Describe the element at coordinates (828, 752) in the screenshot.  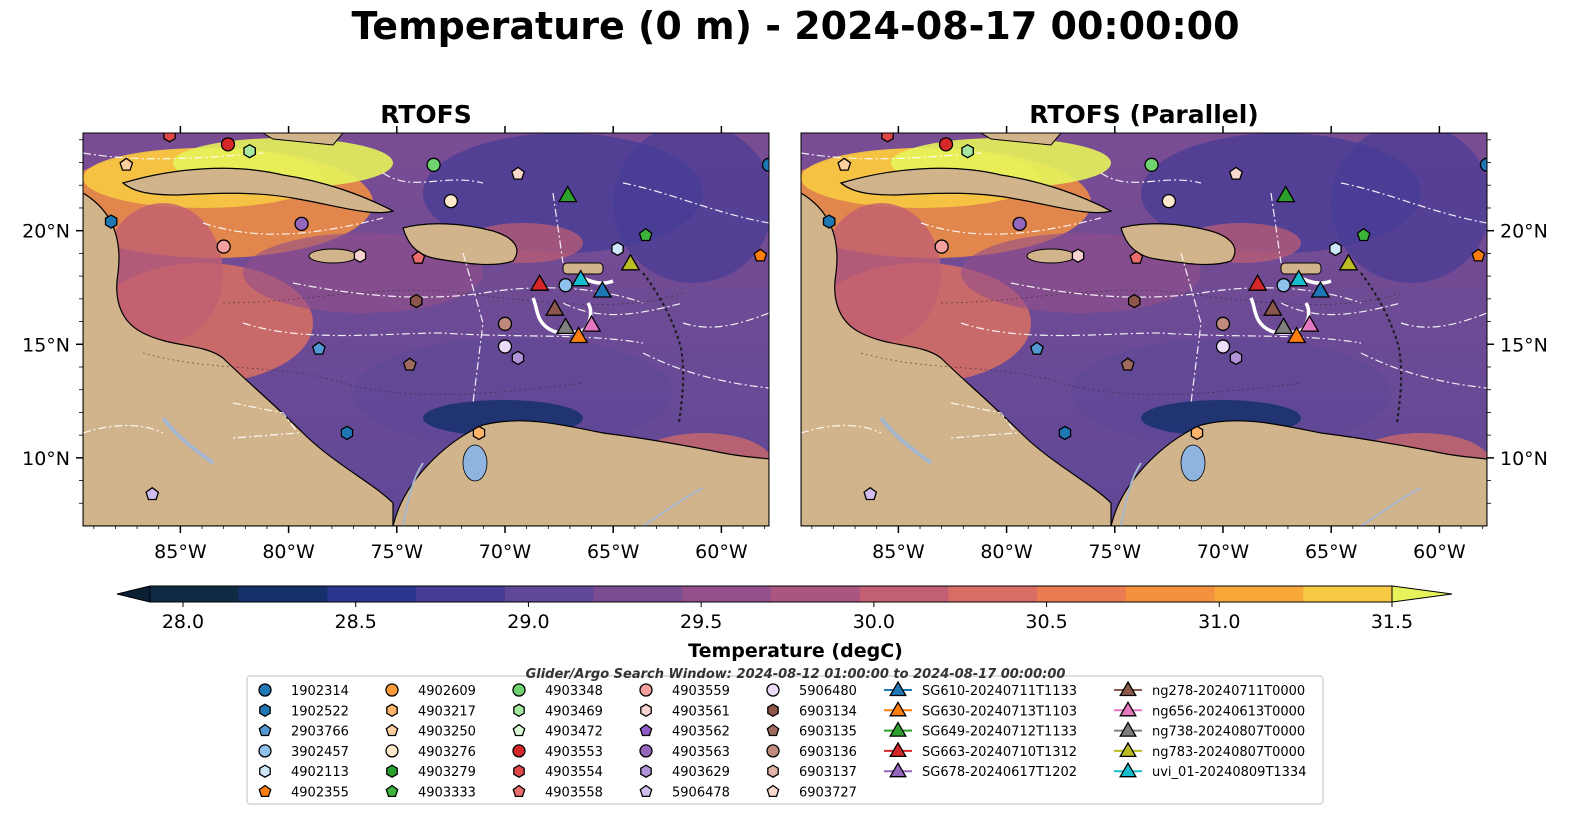
I see `legend-label: 6903136` at that location.